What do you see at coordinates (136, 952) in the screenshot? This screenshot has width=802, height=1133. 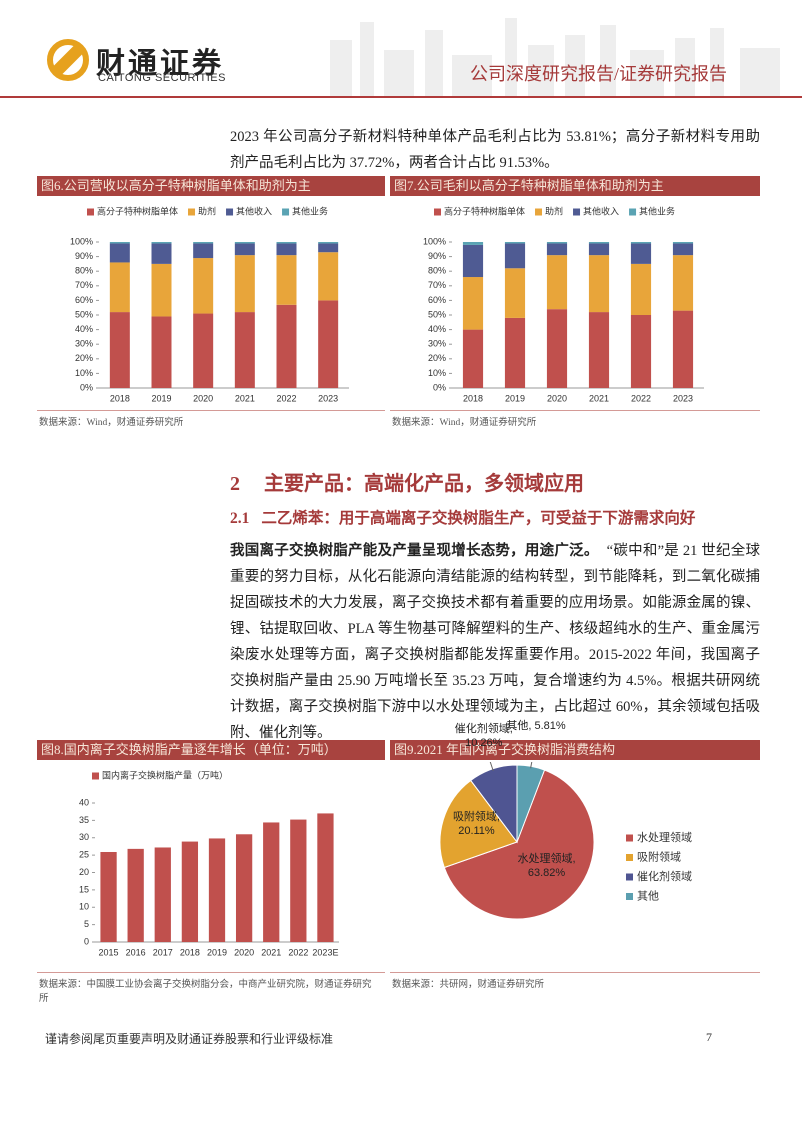 I see `x-tick-label: 2016` at bounding box center [136, 952].